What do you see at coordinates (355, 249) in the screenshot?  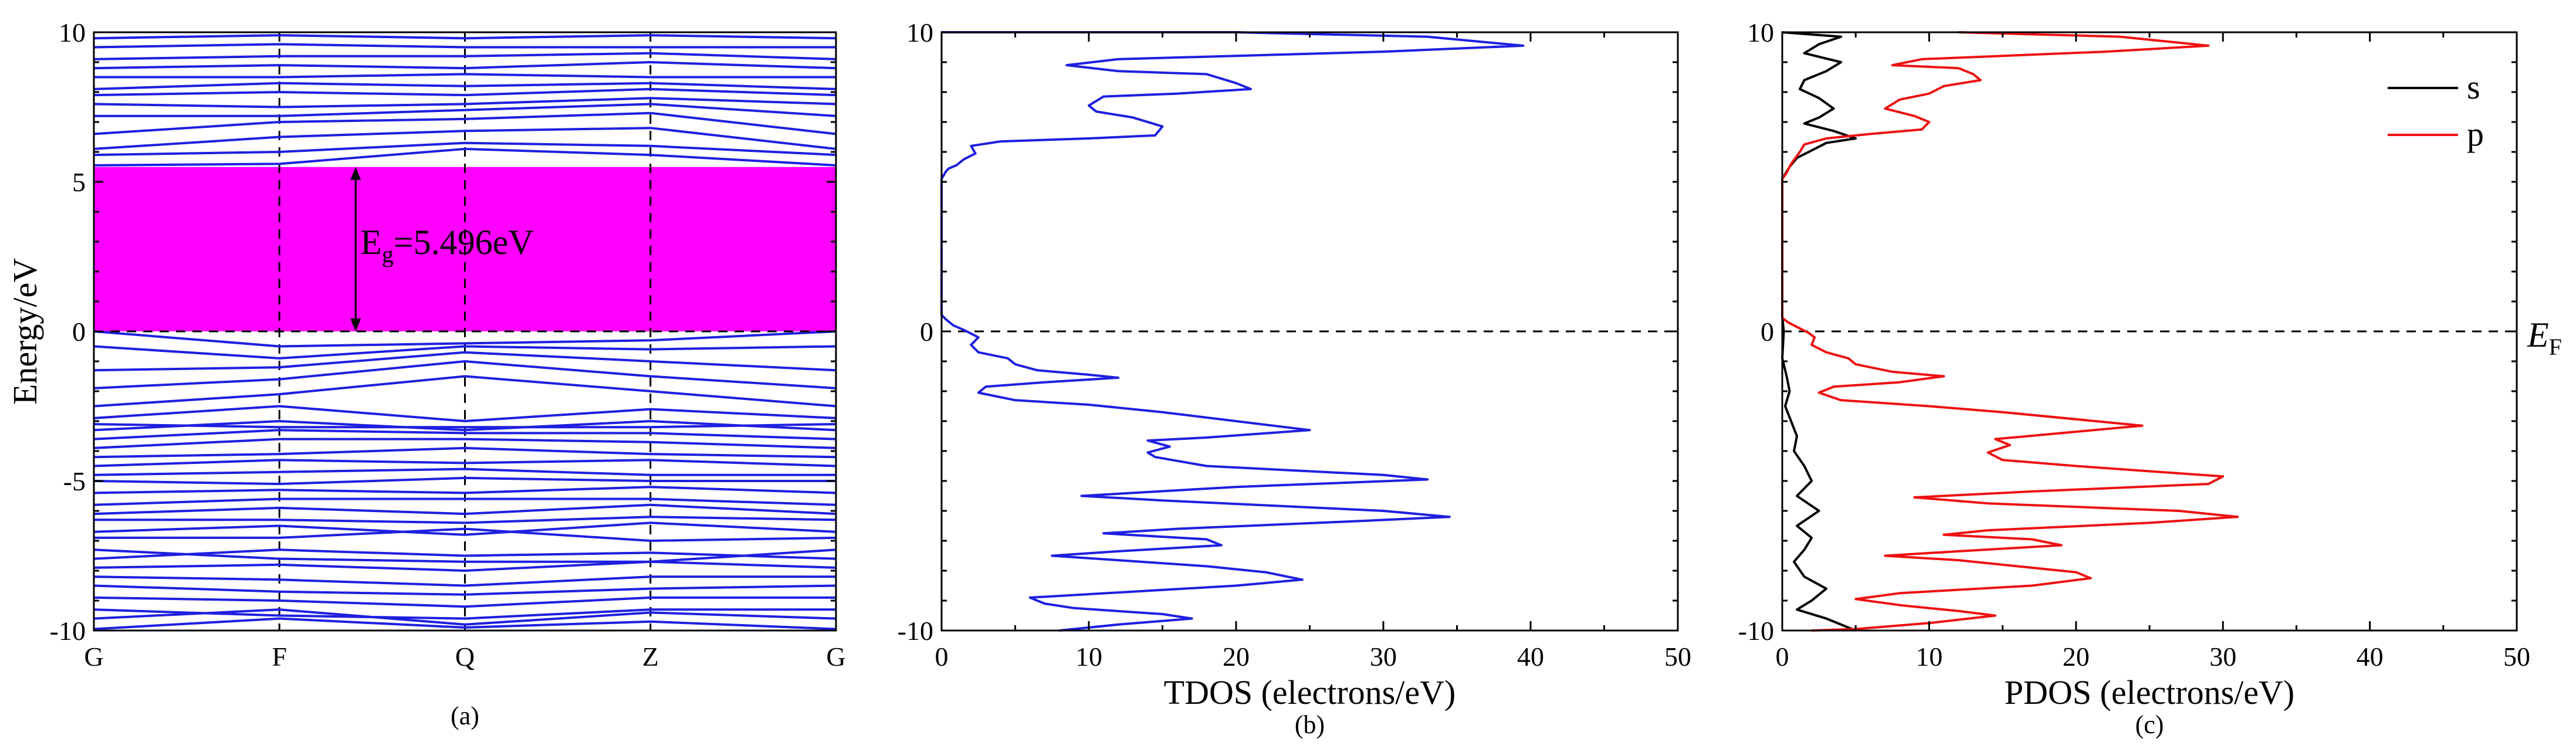 I see `band-gap-arrow` at bounding box center [355, 249].